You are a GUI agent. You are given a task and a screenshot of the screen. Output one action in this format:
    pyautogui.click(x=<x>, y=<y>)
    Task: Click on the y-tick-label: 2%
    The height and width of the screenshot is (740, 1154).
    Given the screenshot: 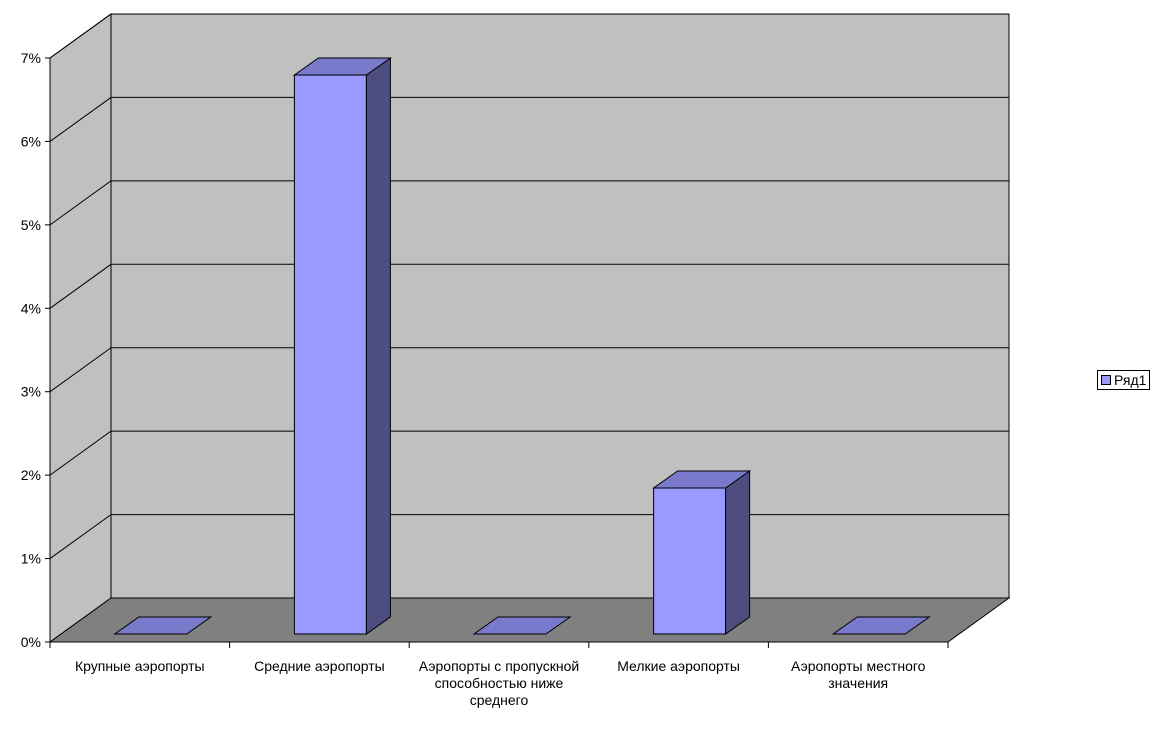 What is the action you would take?
    pyautogui.click(x=31, y=475)
    